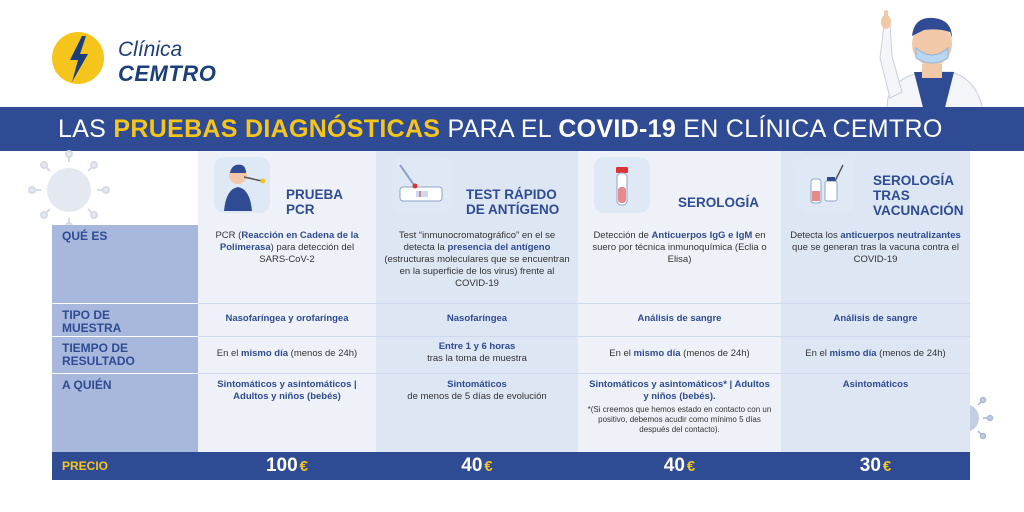 The width and height of the screenshot is (1024, 512). Describe the element at coordinates (891, 195) in the screenshot. I see `column-title: TRAS` at that location.